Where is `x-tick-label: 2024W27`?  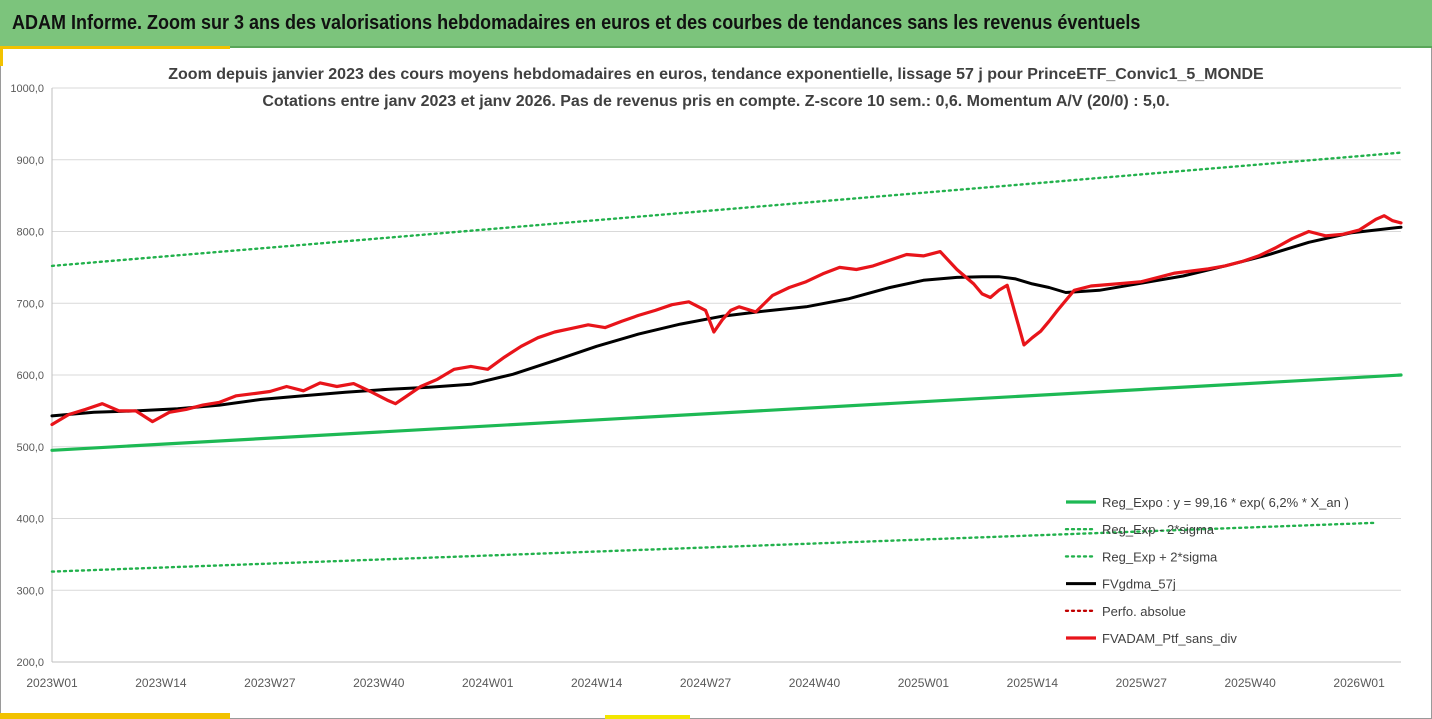
x-tick-label: 2024W27 is located at coordinates (706, 683).